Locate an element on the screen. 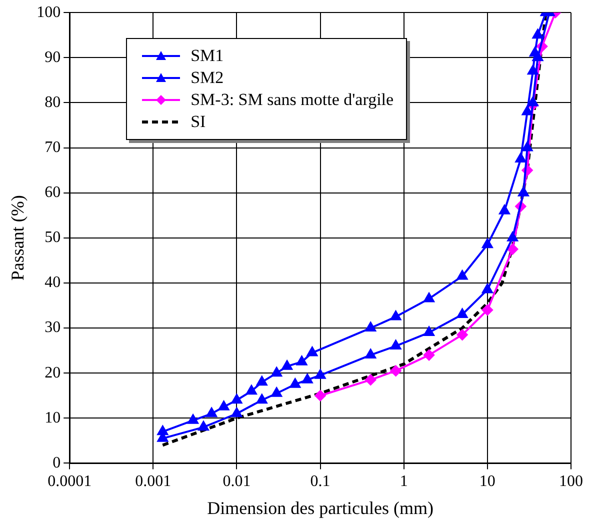 The image size is (591, 526). x-tick-label: 0.01 is located at coordinates (236, 481).